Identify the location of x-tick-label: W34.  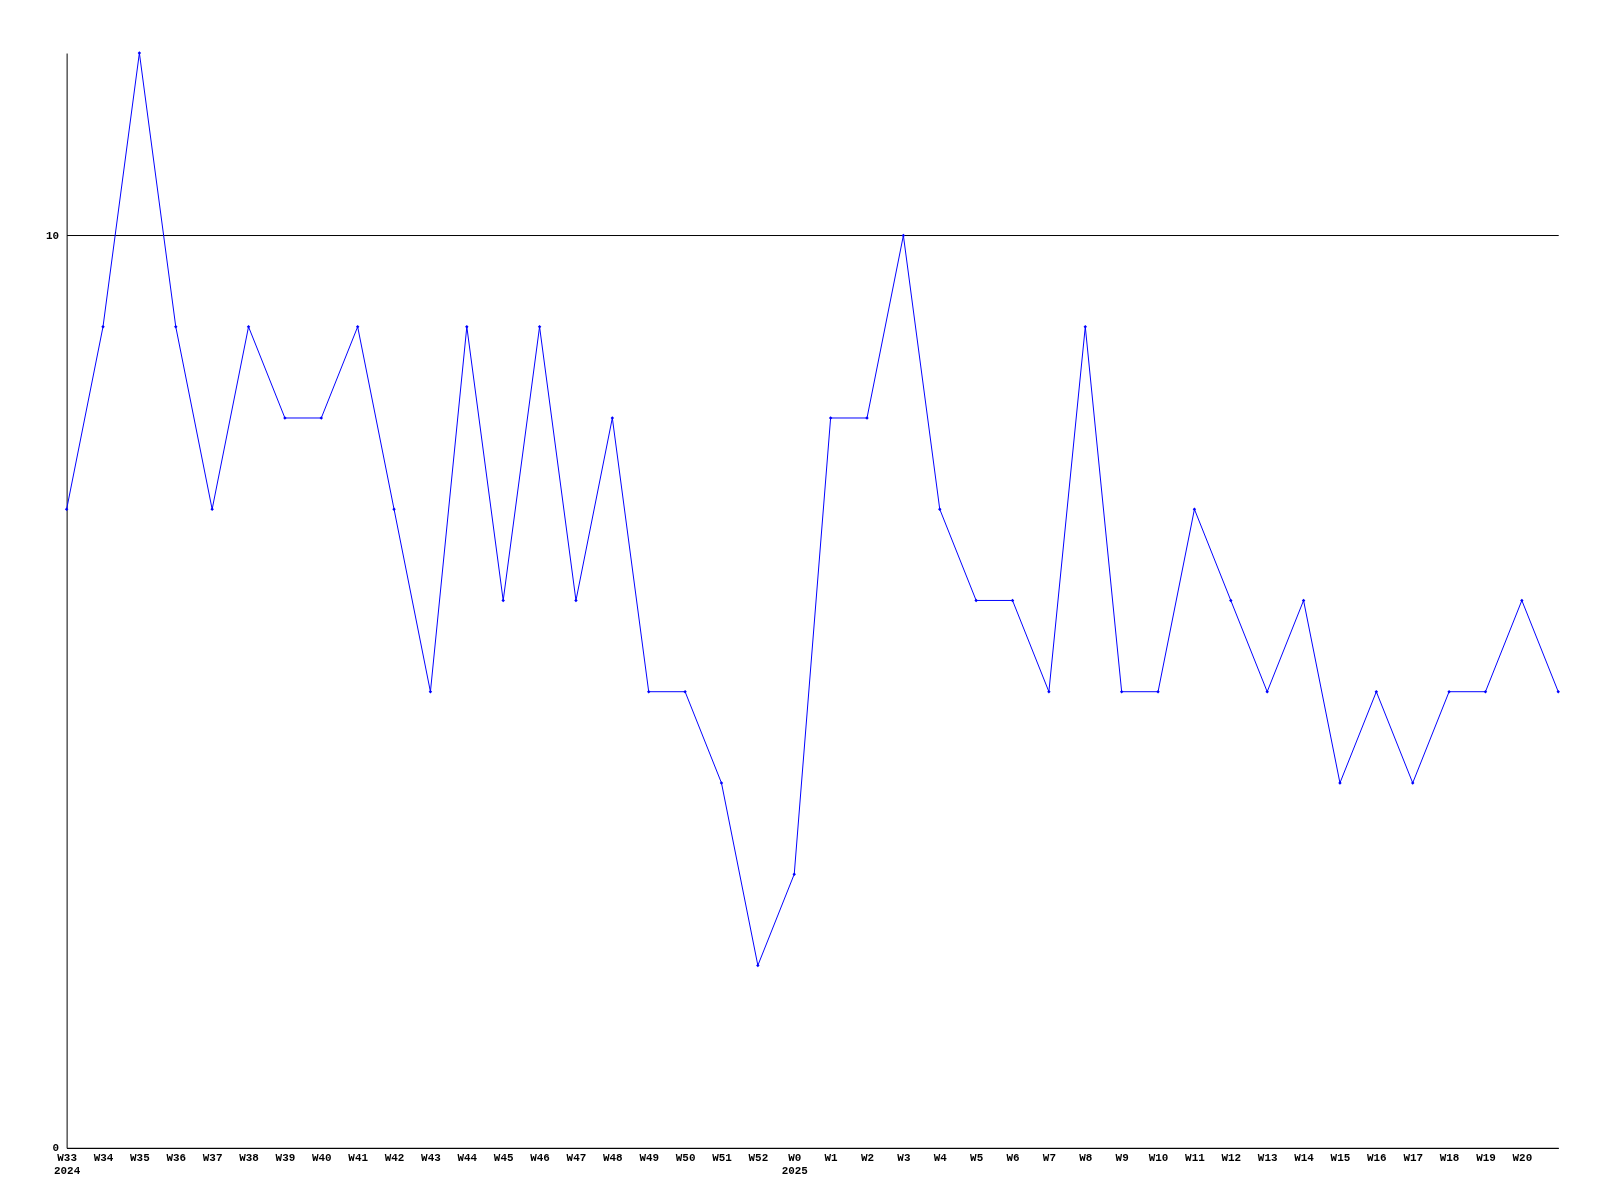
(103, 1158).